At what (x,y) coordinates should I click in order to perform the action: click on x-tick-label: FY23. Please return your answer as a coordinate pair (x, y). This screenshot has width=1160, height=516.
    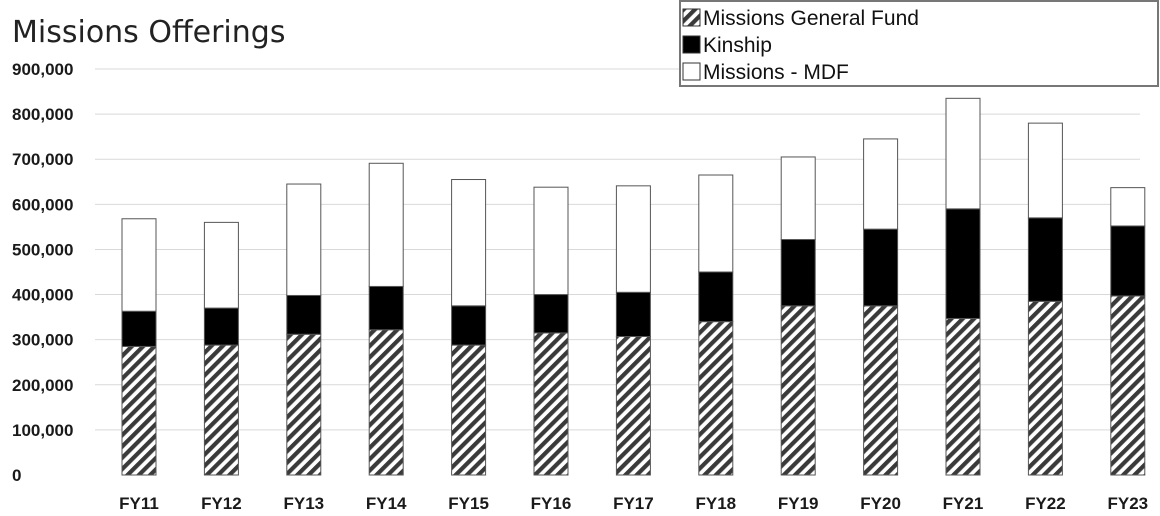
    Looking at the image, I should click on (1127, 503).